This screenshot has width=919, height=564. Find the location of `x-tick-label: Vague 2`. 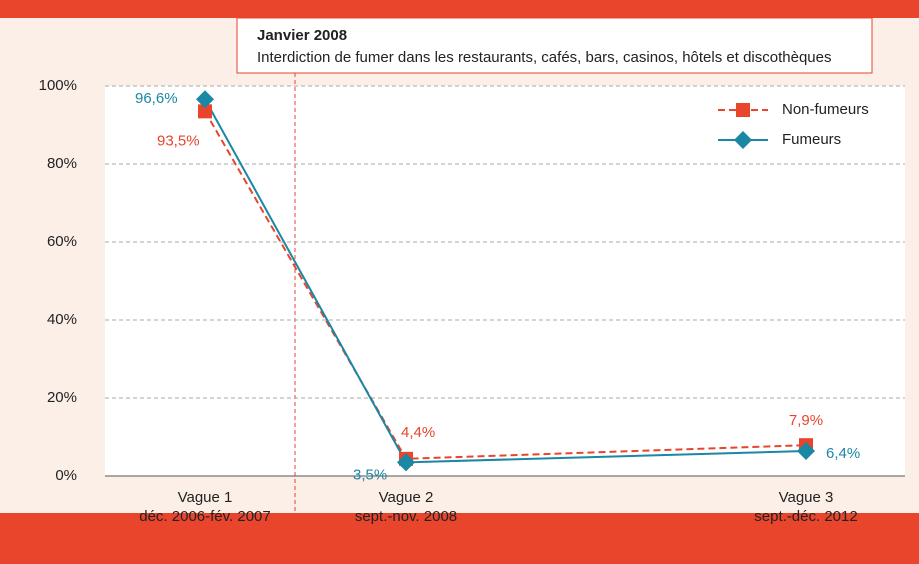

x-tick-label: Vague 2 is located at coordinates (406, 497).